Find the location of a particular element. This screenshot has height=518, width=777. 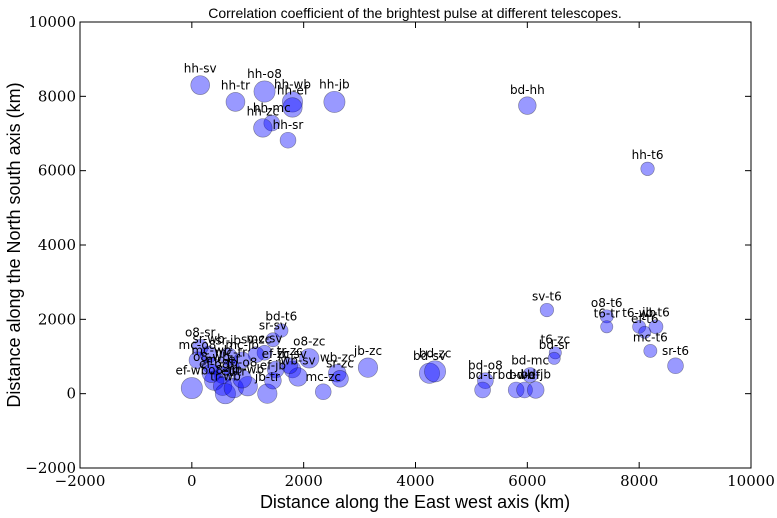

x-tick-label: 0 is located at coordinates (192, 481).